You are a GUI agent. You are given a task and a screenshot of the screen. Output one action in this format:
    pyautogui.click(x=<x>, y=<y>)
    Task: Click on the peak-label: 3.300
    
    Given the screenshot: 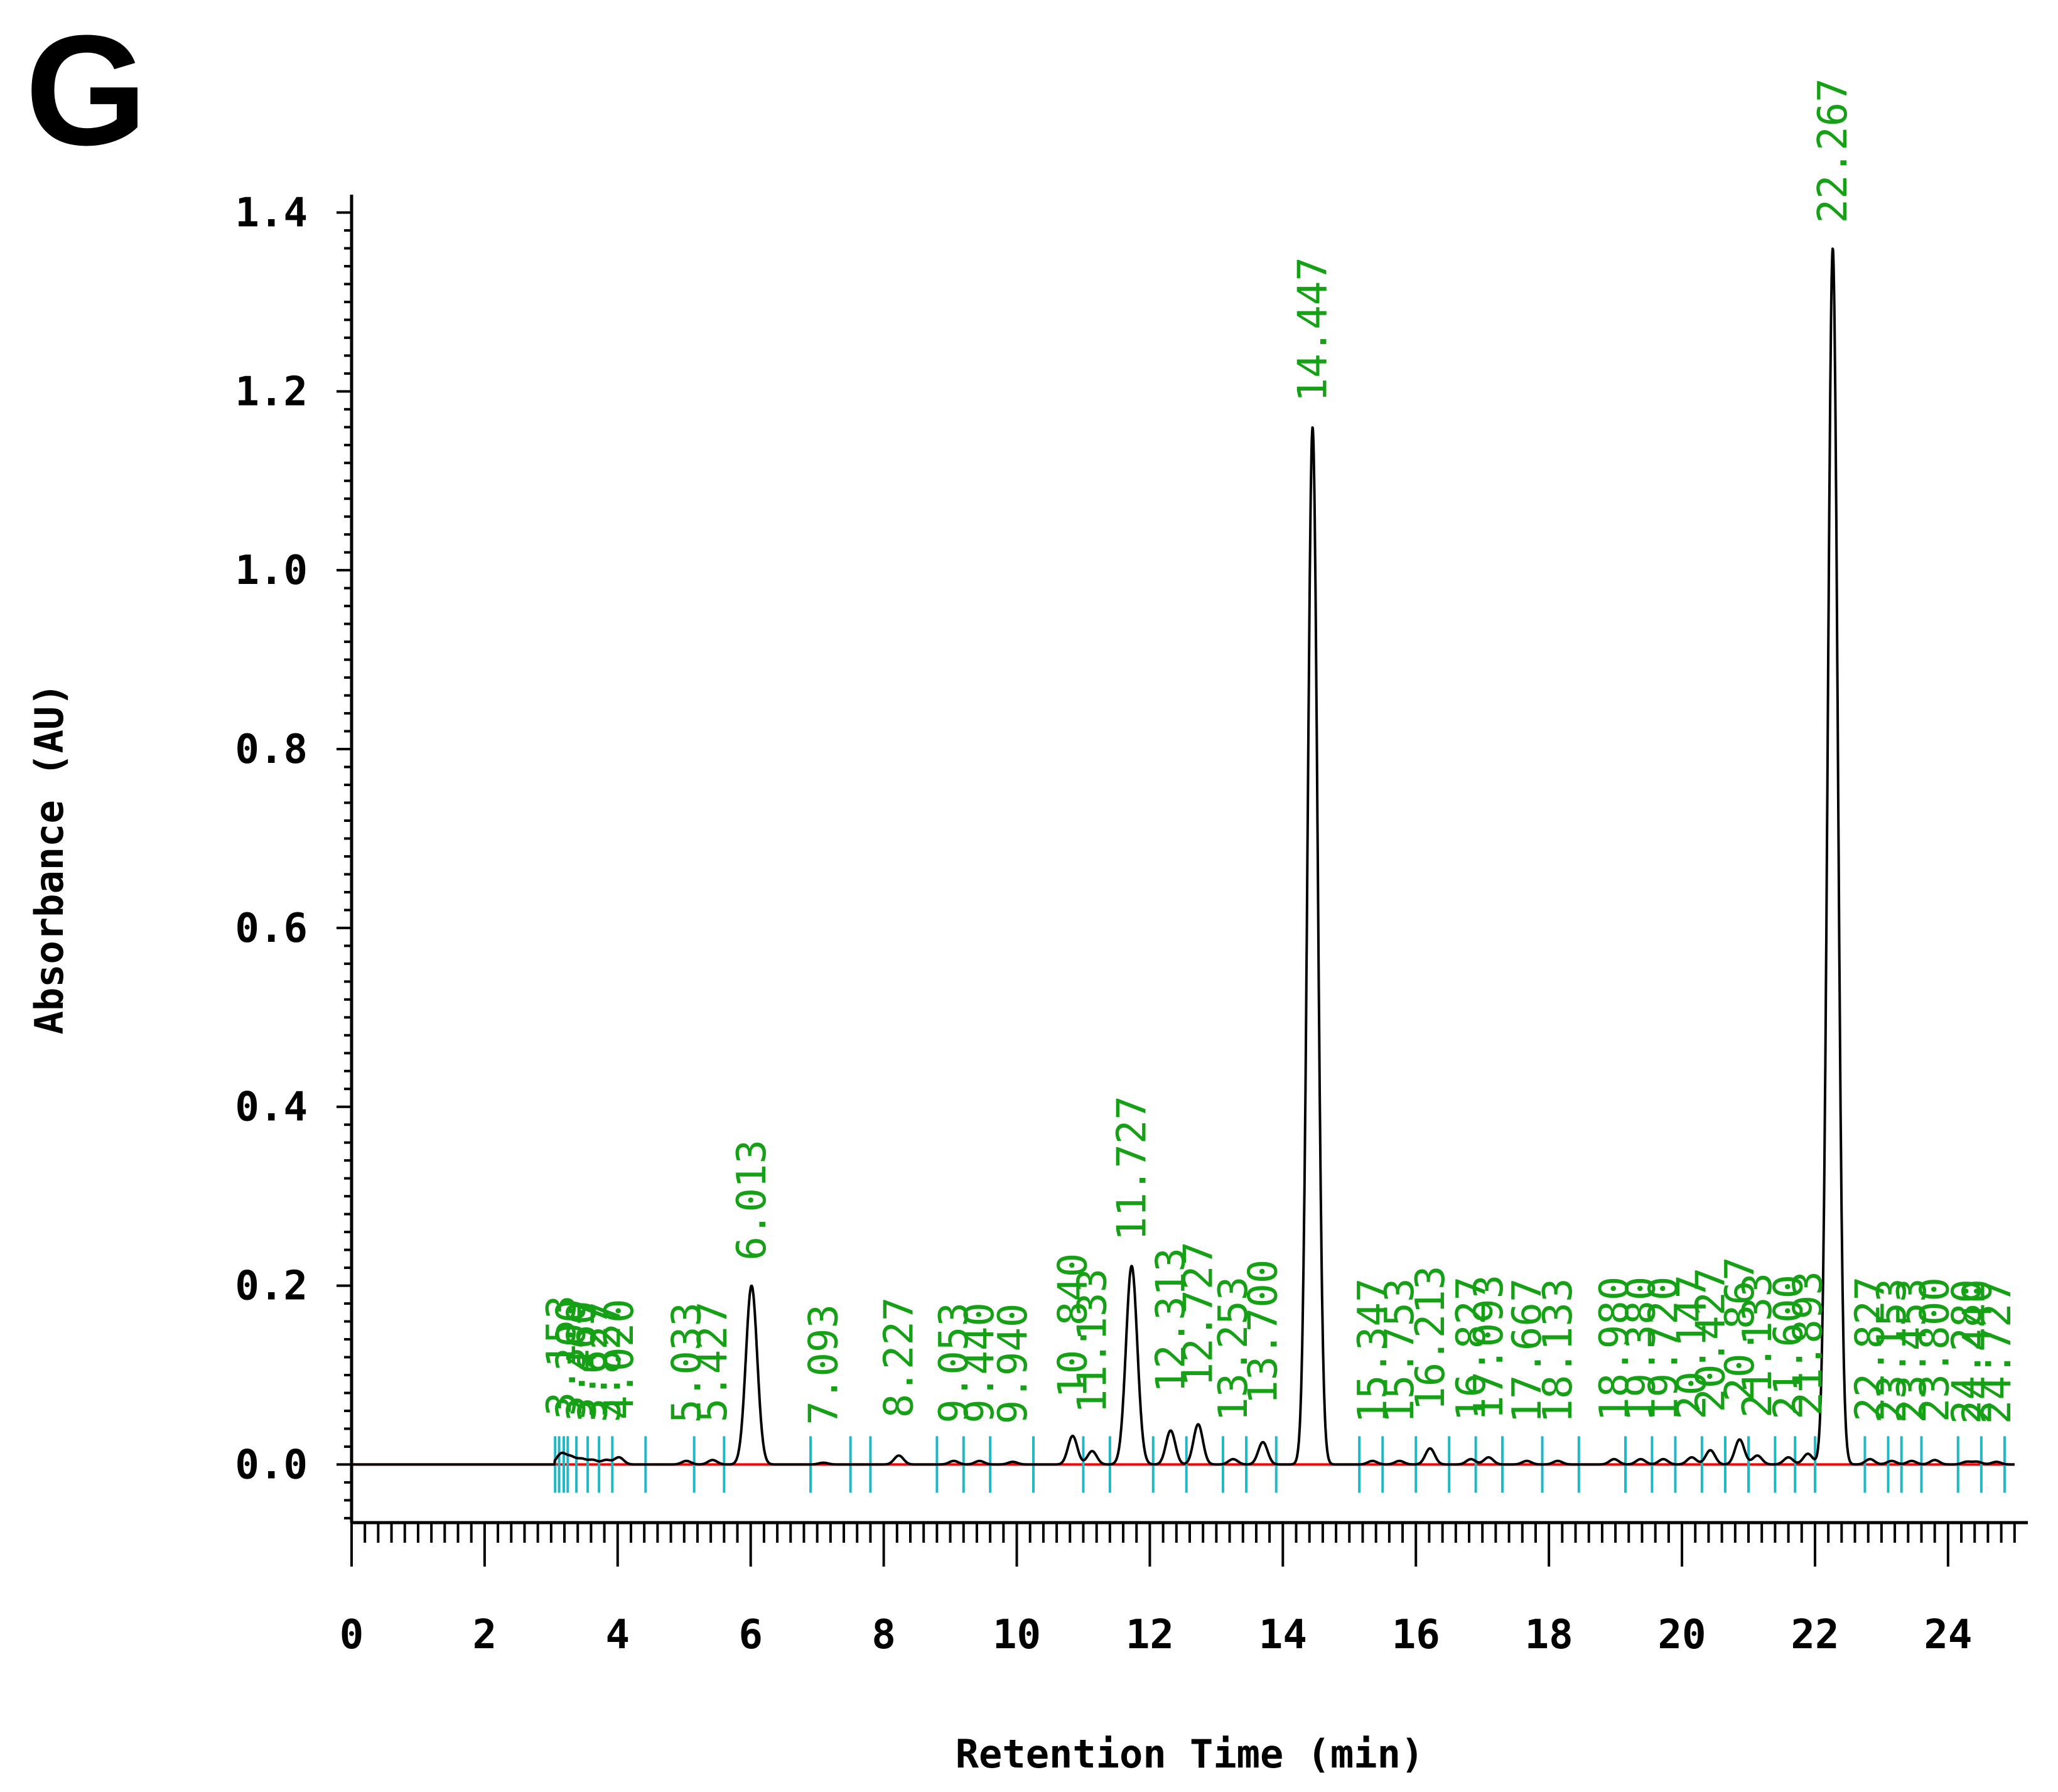 What is the action you would take?
    pyautogui.click(x=572, y=1359)
    